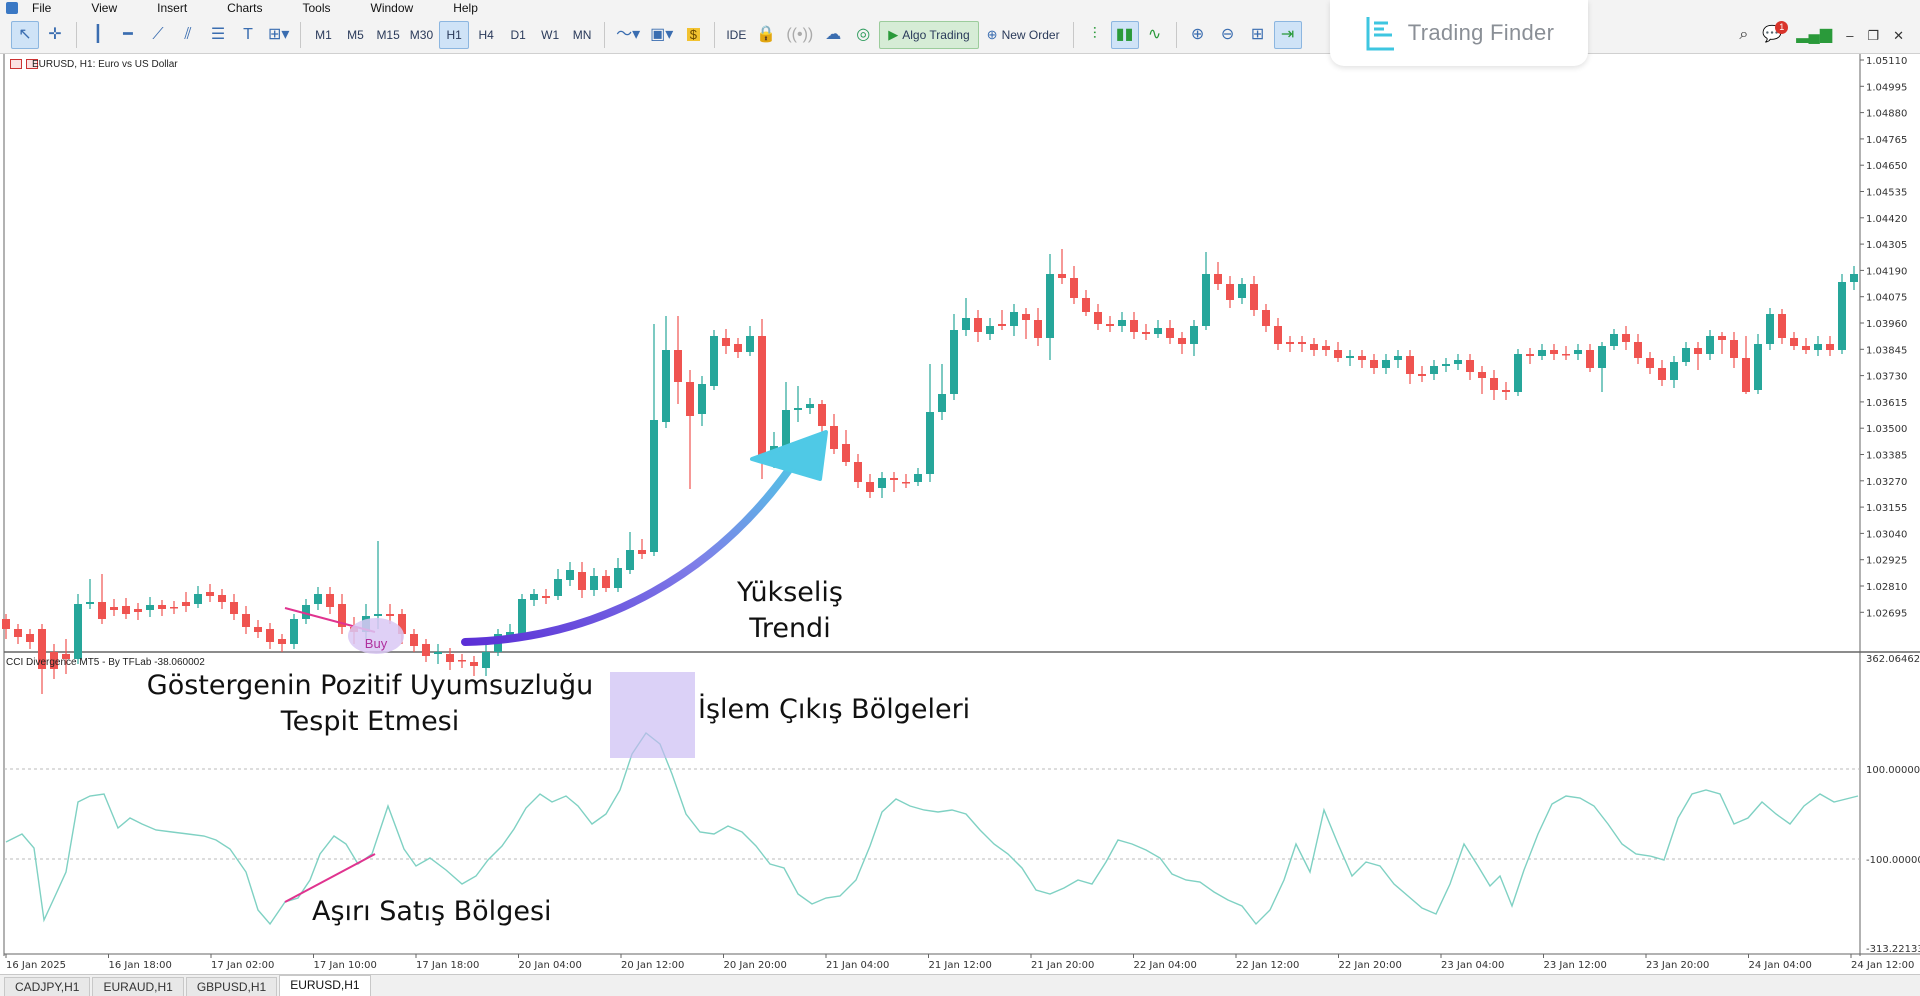 The height and width of the screenshot is (996, 1920). What do you see at coordinates (138, 986) in the screenshot?
I see `tab-euraud: EURAUD,H1` at bounding box center [138, 986].